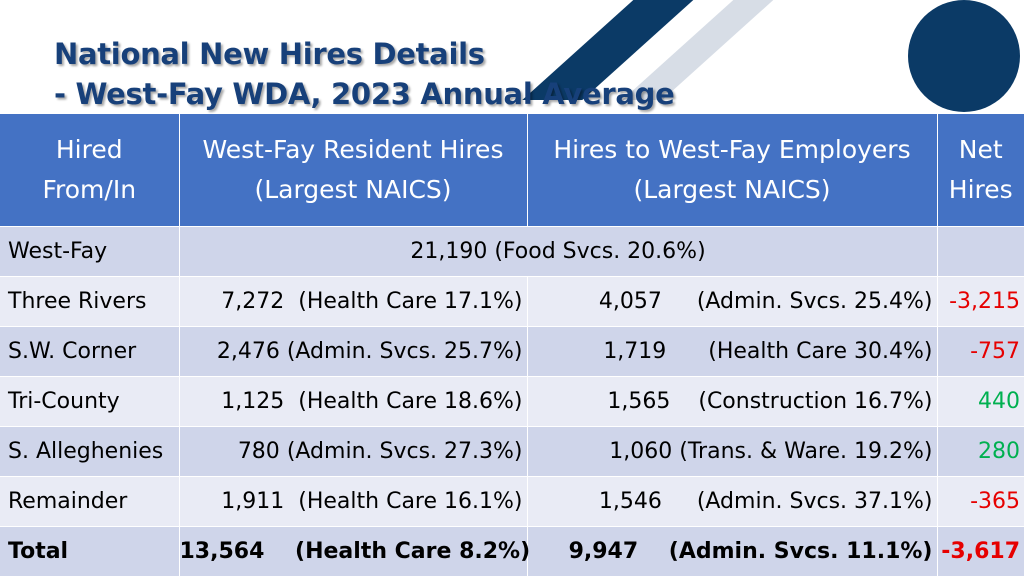  I want to click on resident-number: 1,125, so click(253, 401).